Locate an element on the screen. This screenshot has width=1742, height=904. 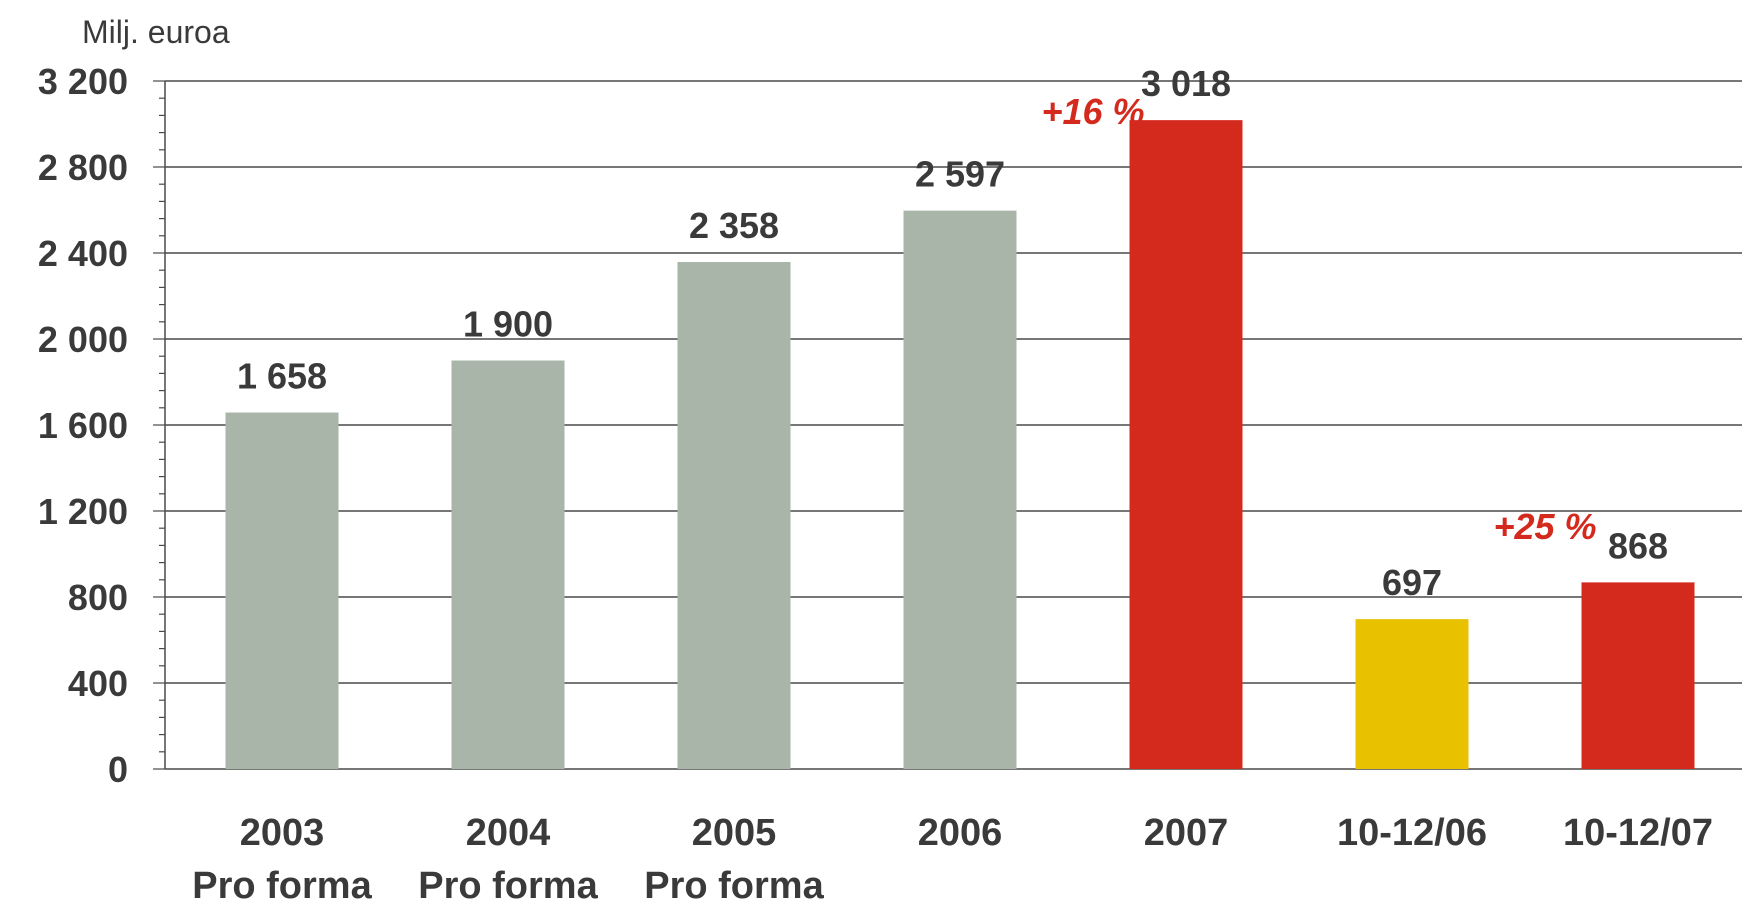
x-category-label: 2007 is located at coordinates (1186, 833).